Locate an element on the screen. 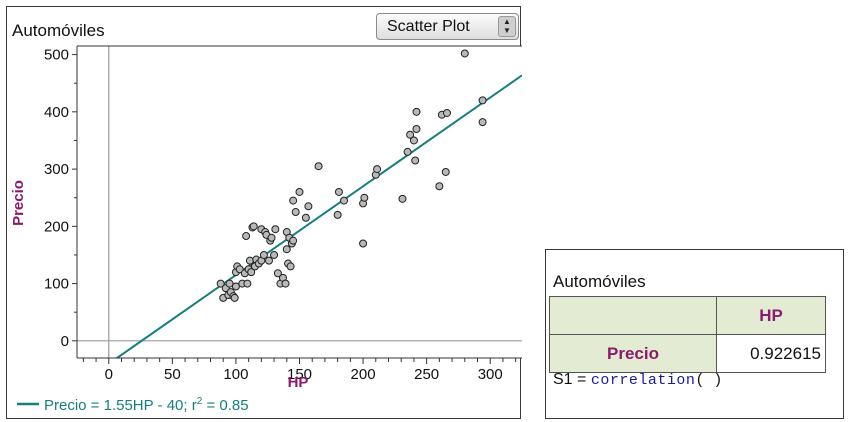  formula-function: correlation is located at coordinates (643, 380).